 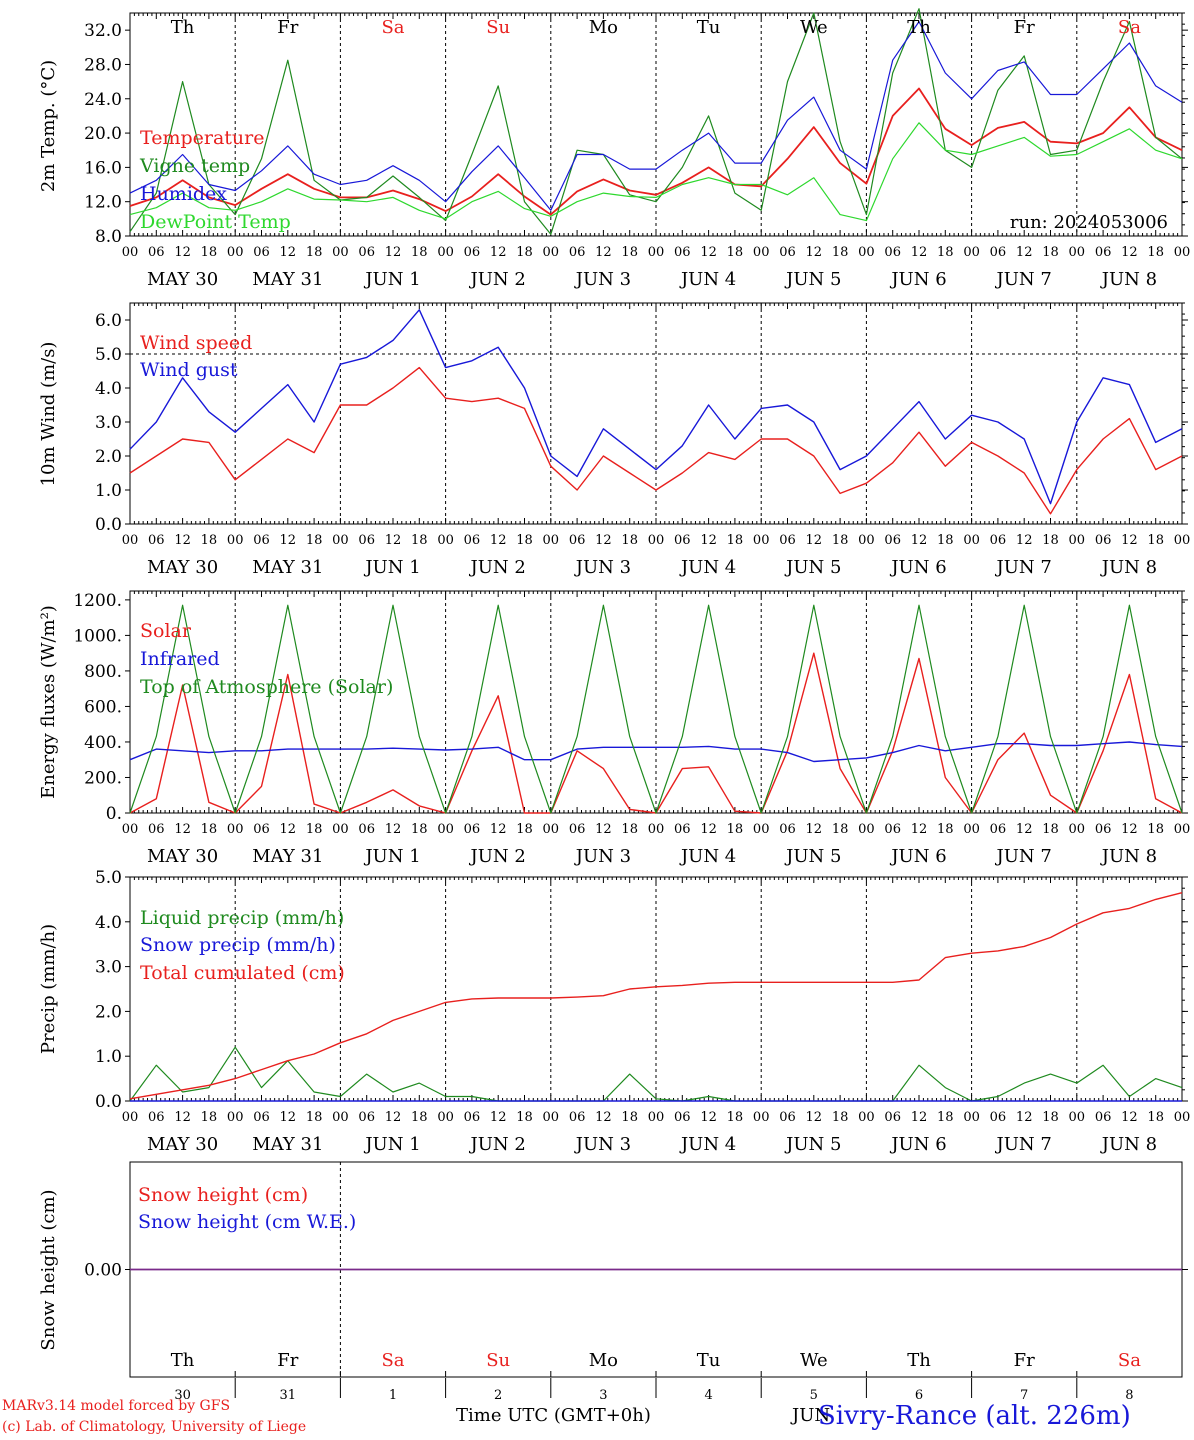 What do you see at coordinates (814, 1360) in the screenshot?
I see `day-name-label: We` at bounding box center [814, 1360].